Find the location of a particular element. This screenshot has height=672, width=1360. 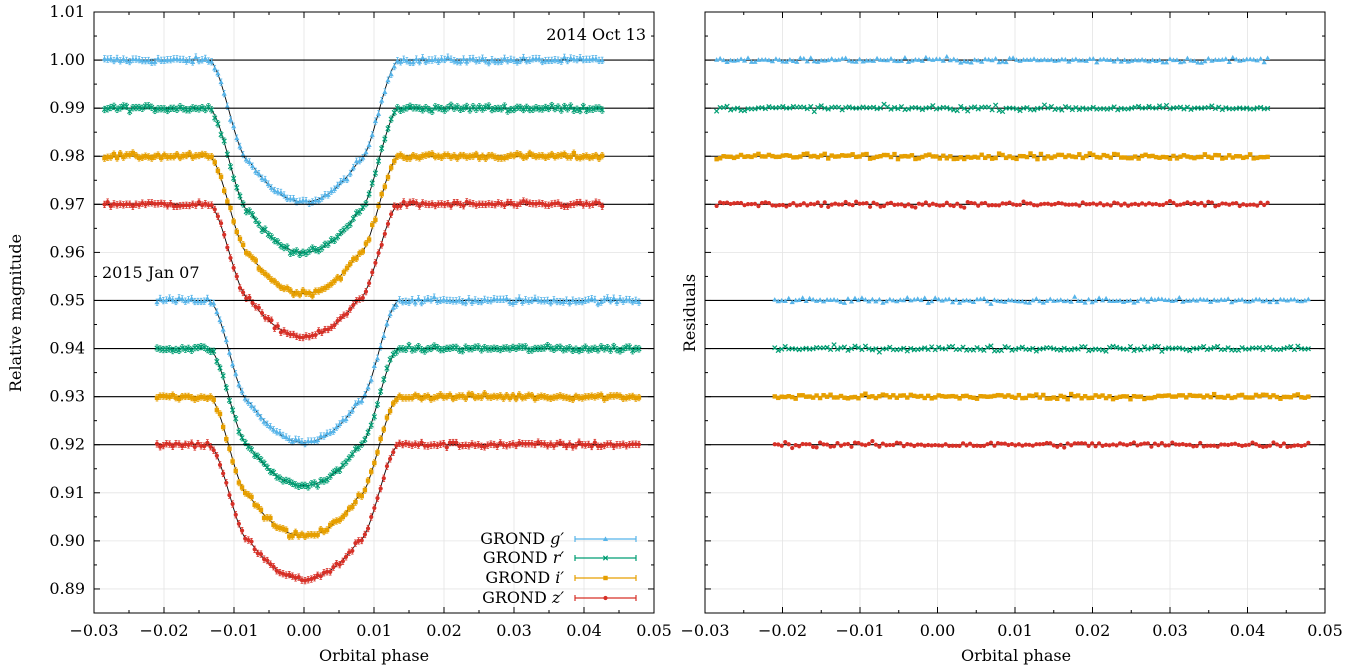

x-tick-label: −0.02 is located at coordinates (163, 630).